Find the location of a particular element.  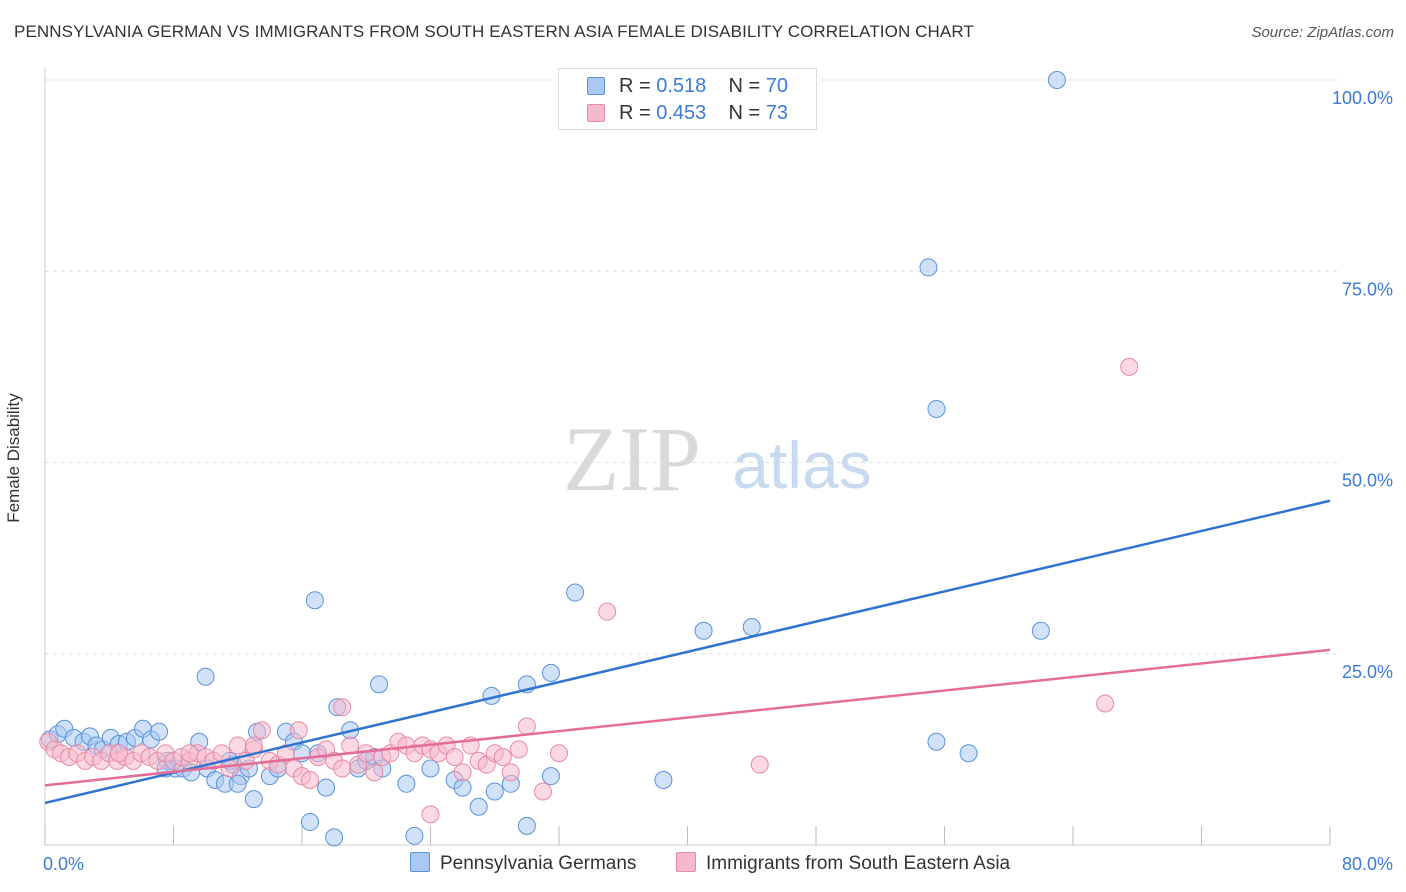

x-tick-label: 0.0% is located at coordinates (63, 864).